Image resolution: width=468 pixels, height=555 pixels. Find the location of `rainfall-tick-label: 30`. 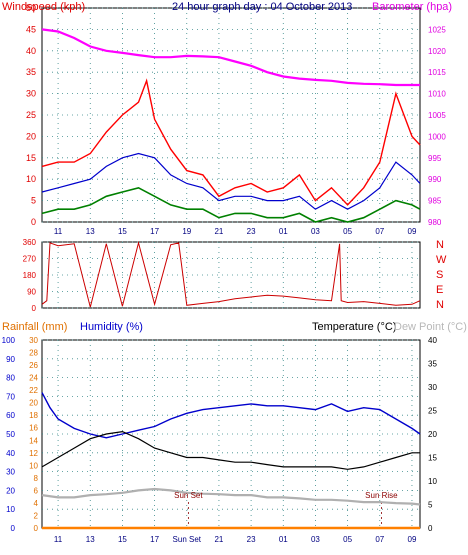

rainfall-tick-label: 30 is located at coordinates (33, 340).